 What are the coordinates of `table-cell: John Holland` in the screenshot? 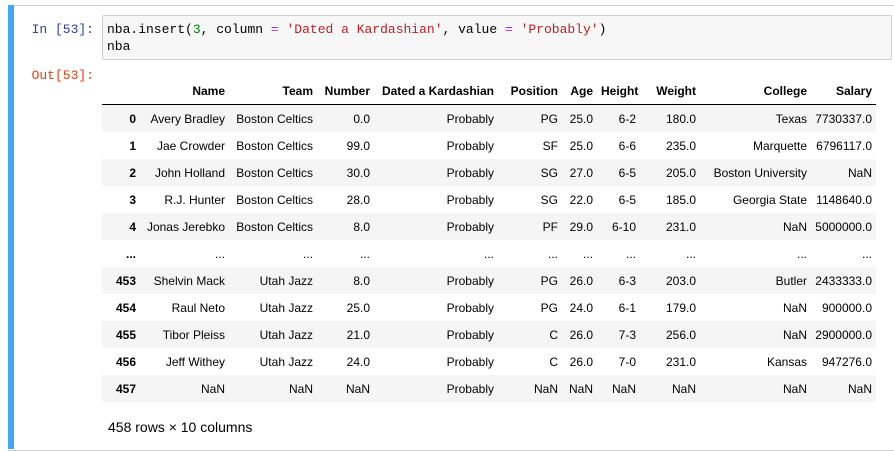 It's located at (189, 172).